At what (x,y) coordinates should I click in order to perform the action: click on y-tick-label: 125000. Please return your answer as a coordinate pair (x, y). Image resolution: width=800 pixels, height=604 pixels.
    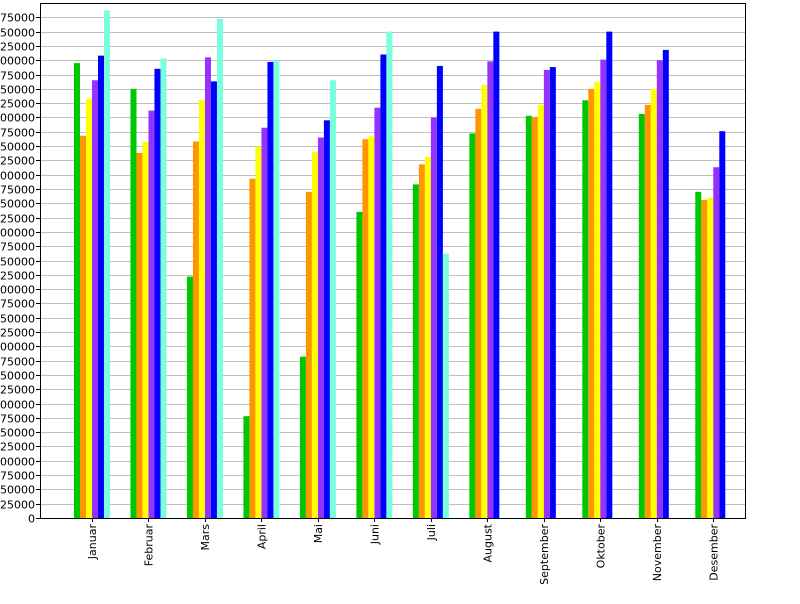
    Looking at the image, I should click on (17, 447).